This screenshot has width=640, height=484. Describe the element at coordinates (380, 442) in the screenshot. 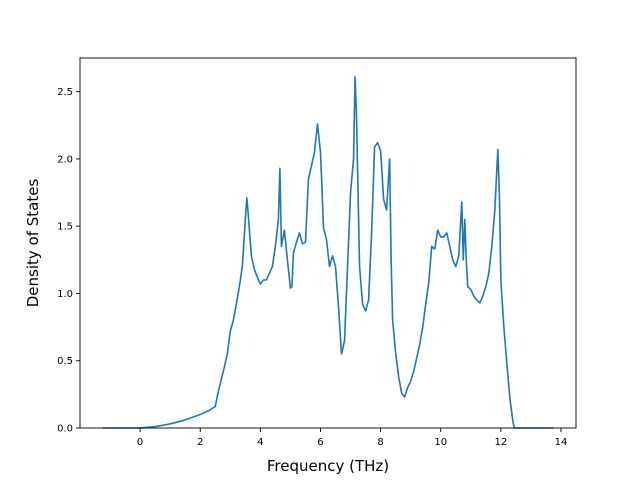

I see `x-tick-label: 8` at that location.